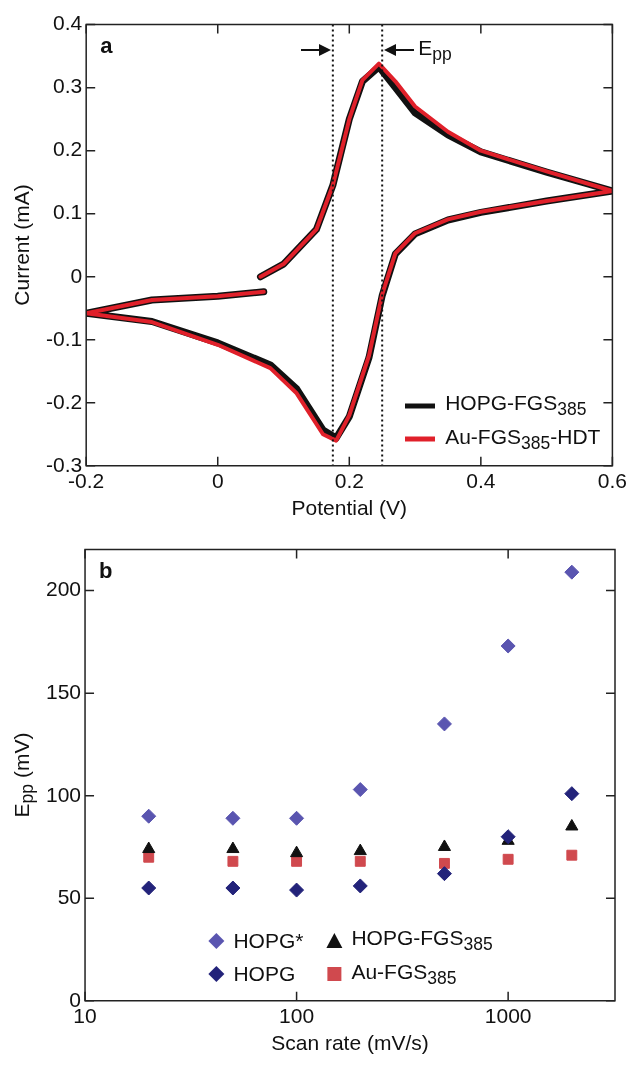 This screenshot has height=1076, width=639. I want to click on y-tick-label: -0.1, so click(64, 338).